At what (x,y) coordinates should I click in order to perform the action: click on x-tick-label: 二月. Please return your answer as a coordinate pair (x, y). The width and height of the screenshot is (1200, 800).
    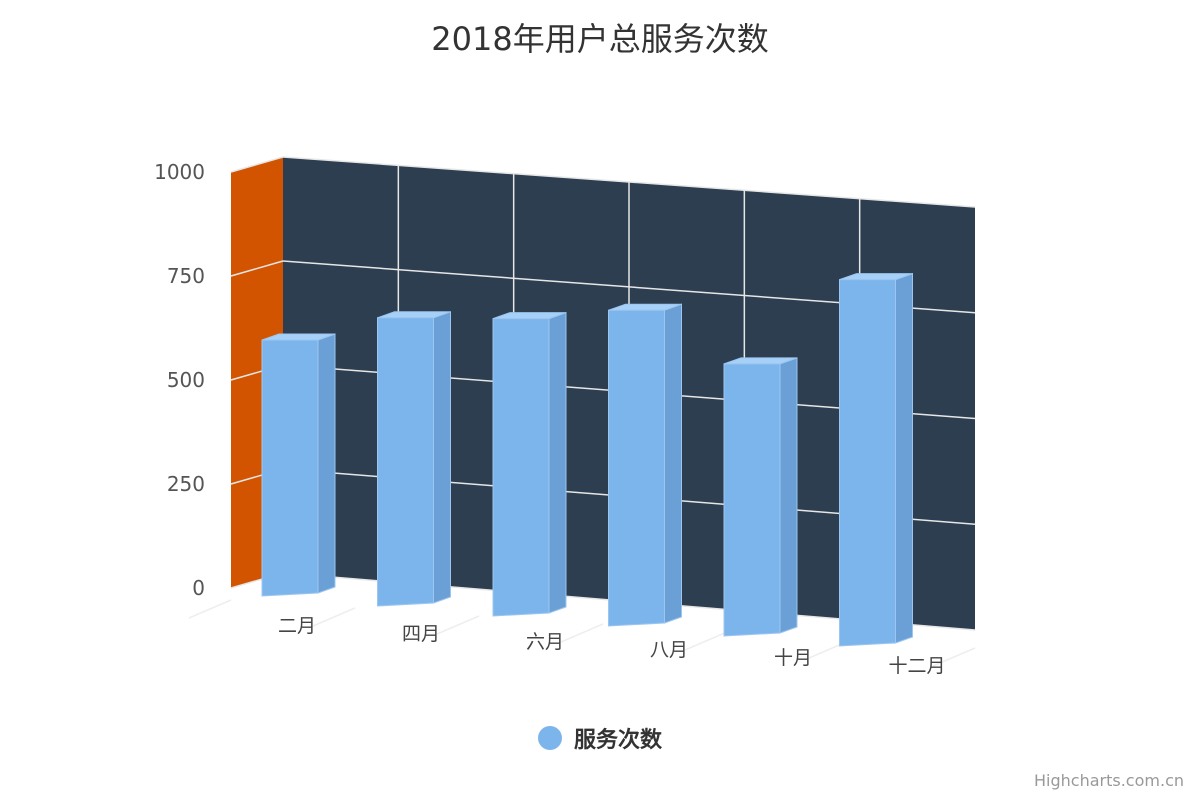
    Looking at the image, I should click on (297, 626).